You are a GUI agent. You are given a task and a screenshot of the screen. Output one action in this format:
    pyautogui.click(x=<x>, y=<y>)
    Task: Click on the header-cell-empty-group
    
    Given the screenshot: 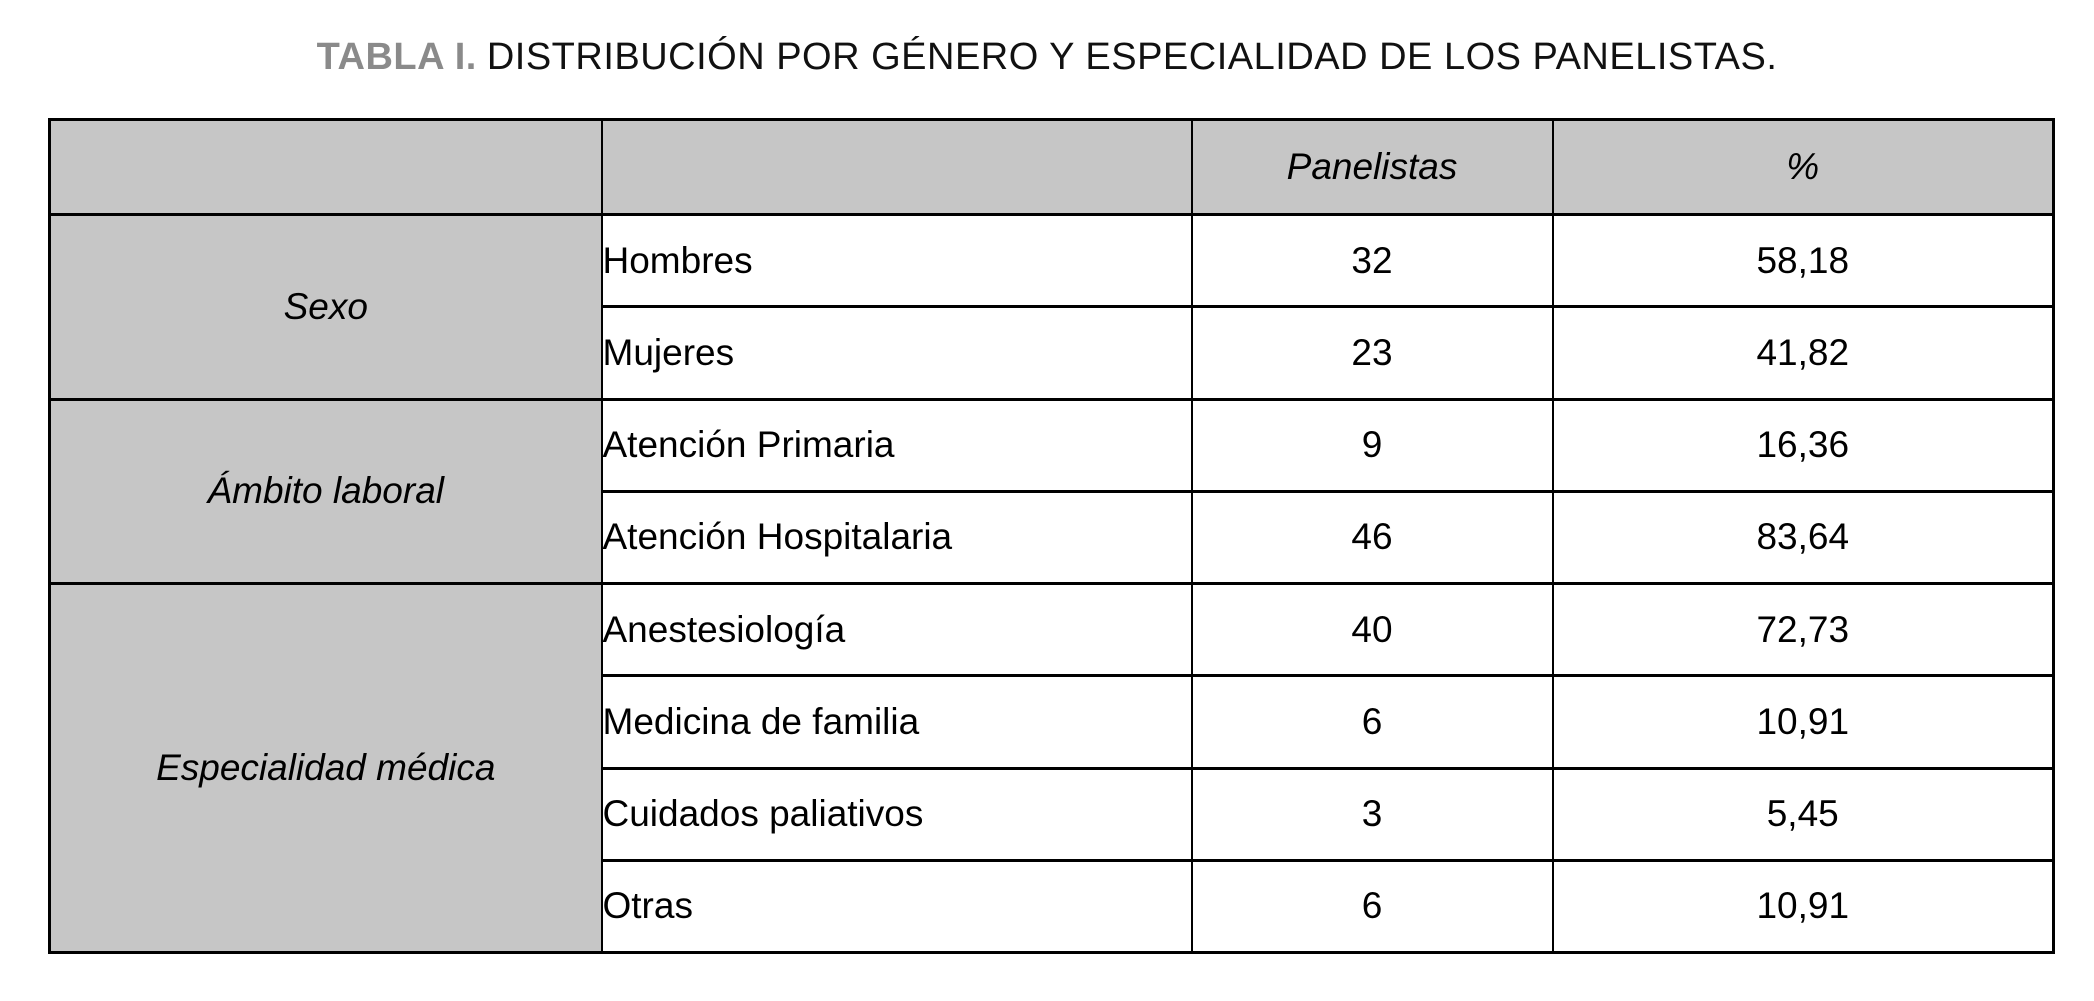 What is the action you would take?
    pyautogui.click(x=325, y=167)
    